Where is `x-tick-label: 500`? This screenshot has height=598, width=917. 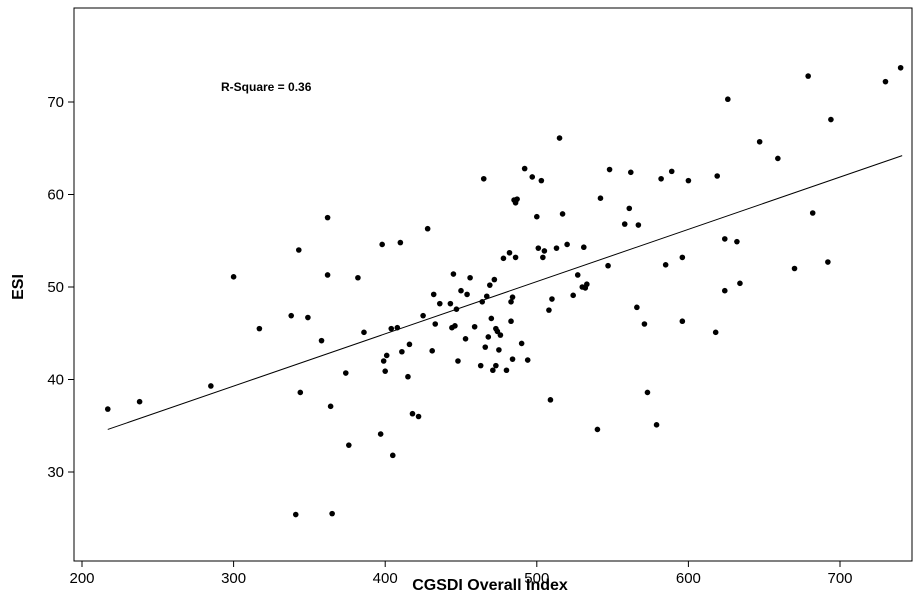
x-tick-label: 500 is located at coordinates (536, 578).